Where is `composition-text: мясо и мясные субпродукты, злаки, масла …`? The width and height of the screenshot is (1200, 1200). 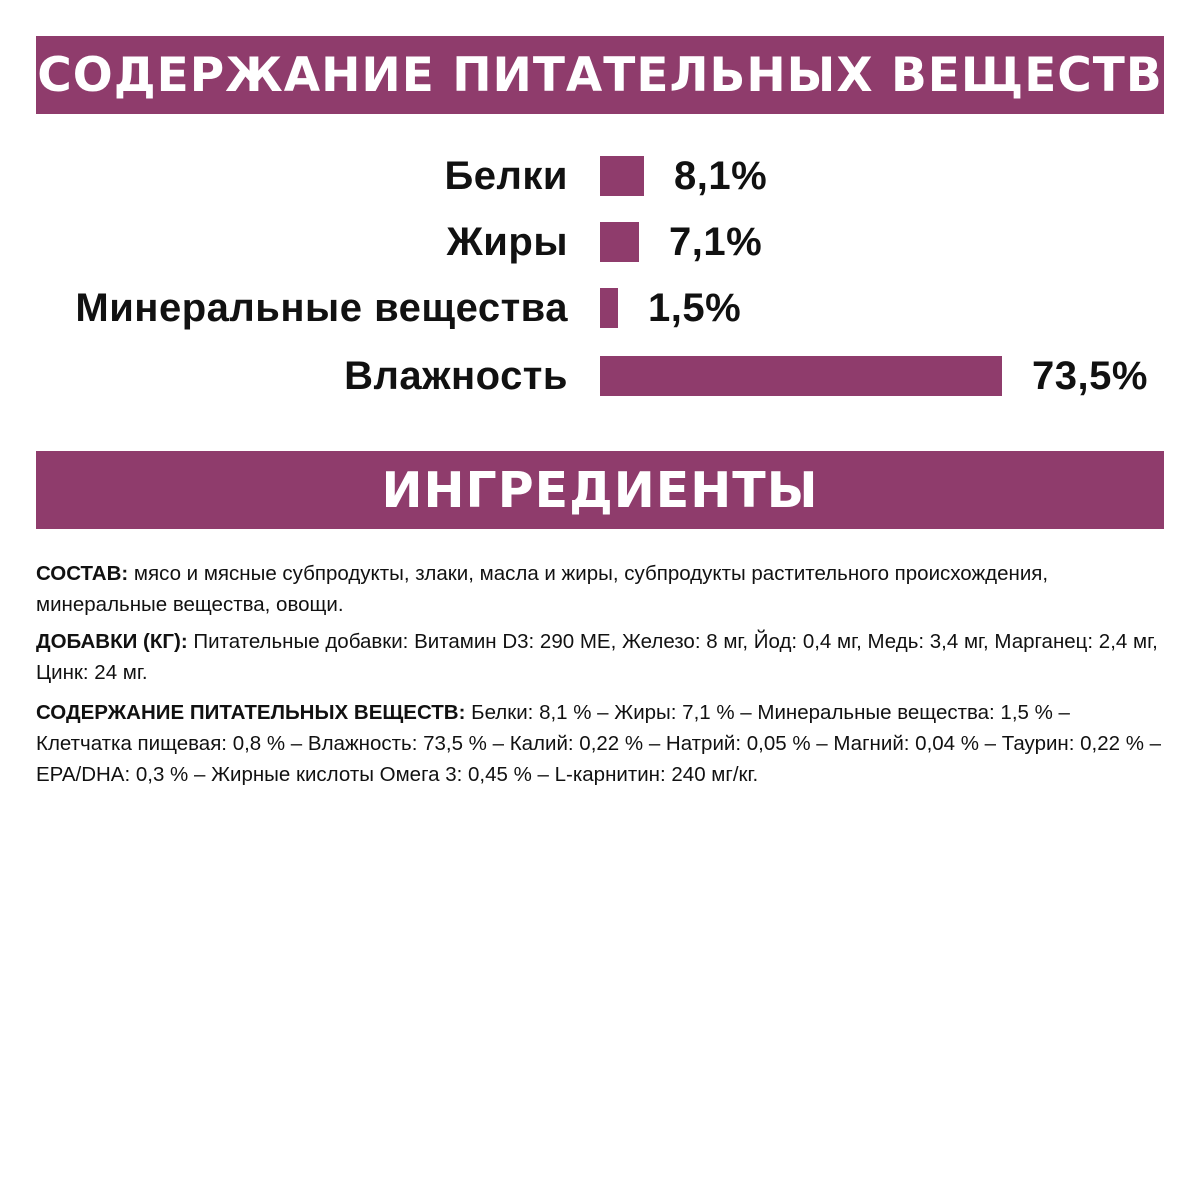
composition-text: мясо и мясные субпродукты, злаки, масла … is located at coordinates (542, 589).